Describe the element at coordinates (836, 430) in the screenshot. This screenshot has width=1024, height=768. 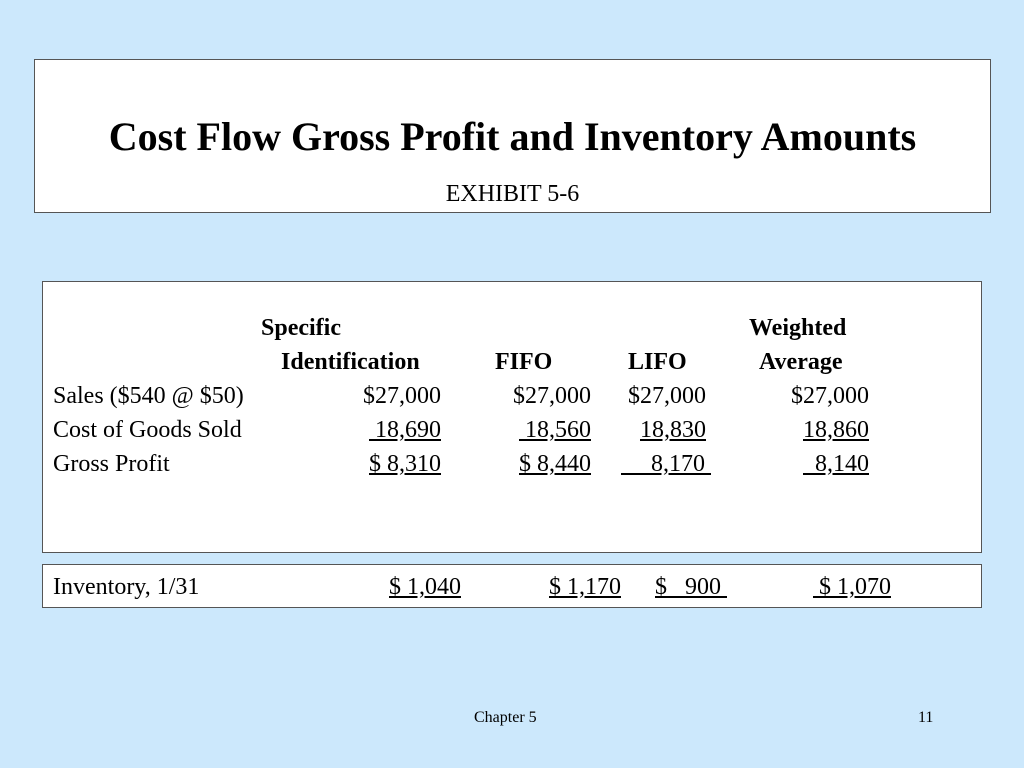
I see `cell-cogs-weighted: 18,860` at that location.